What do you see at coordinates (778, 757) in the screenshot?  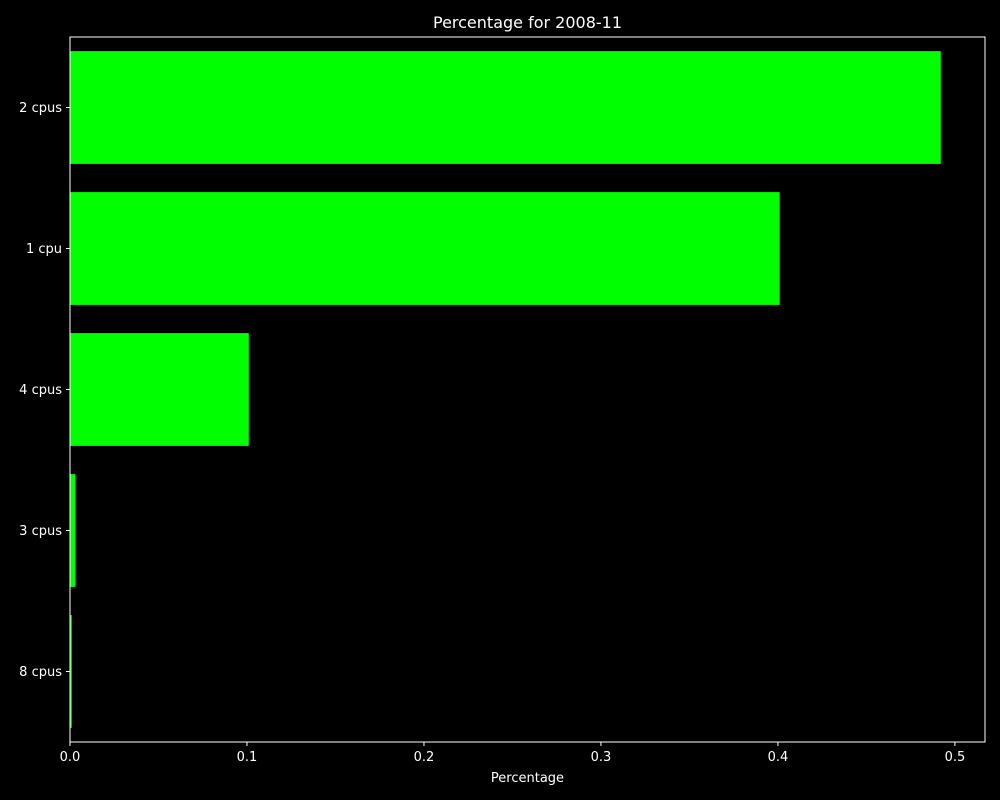 I see `x-tick-label: 0.4` at bounding box center [778, 757].